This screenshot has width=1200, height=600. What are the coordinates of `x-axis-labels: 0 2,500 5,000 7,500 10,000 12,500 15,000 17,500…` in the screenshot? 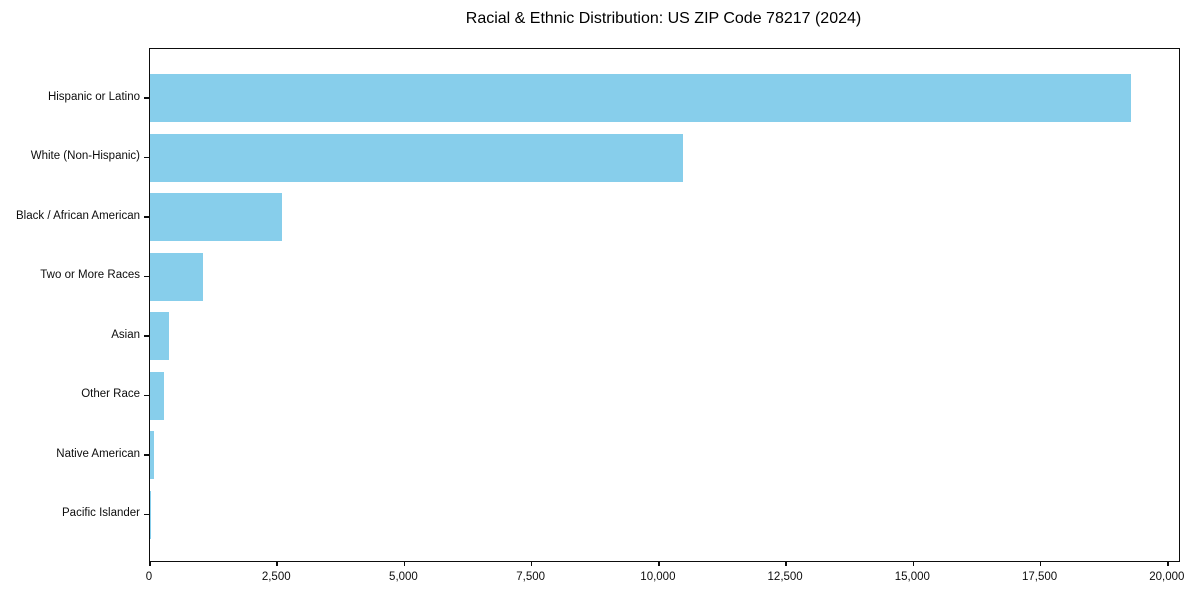 It's located at (665, 575).